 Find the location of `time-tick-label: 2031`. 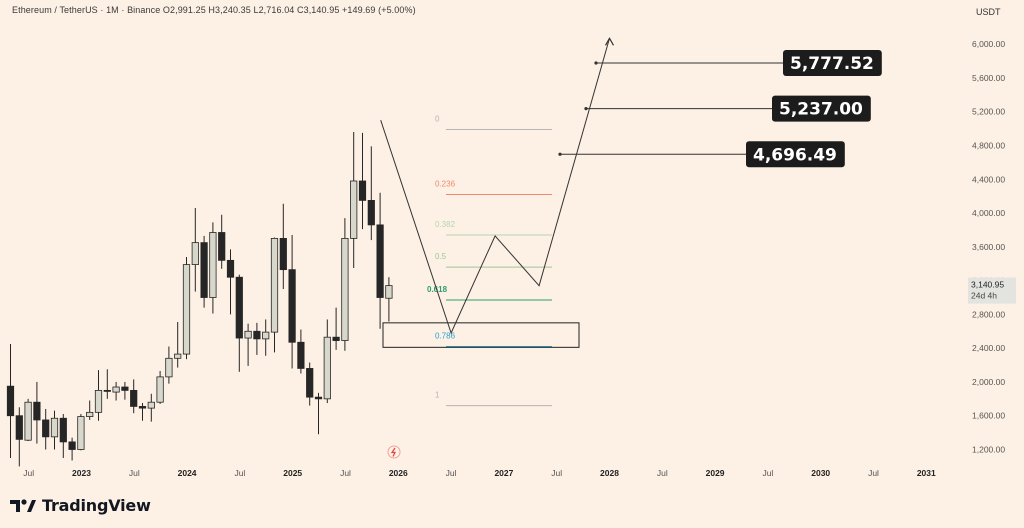

time-tick-label: 2031 is located at coordinates (926, 473).